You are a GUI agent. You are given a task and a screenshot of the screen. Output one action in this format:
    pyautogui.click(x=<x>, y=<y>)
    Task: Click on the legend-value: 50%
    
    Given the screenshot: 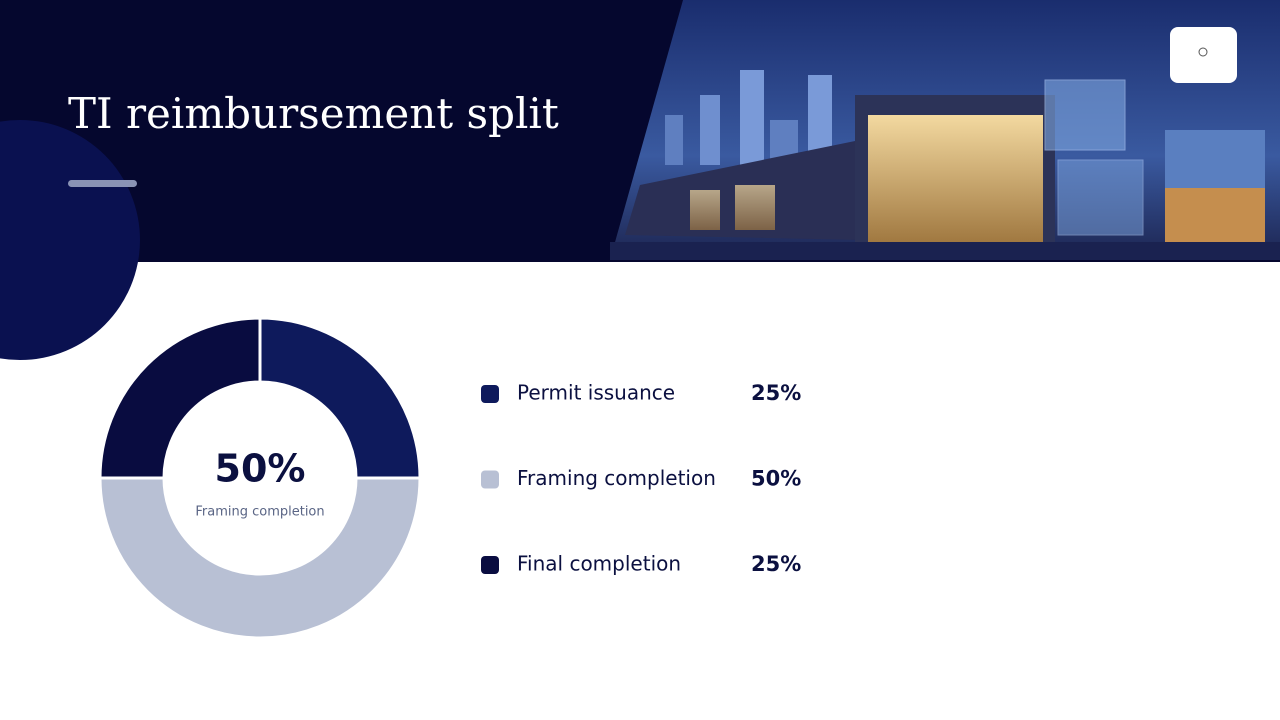 What is the action you would take?
    pyautogui.click(x=776, y=479)
    